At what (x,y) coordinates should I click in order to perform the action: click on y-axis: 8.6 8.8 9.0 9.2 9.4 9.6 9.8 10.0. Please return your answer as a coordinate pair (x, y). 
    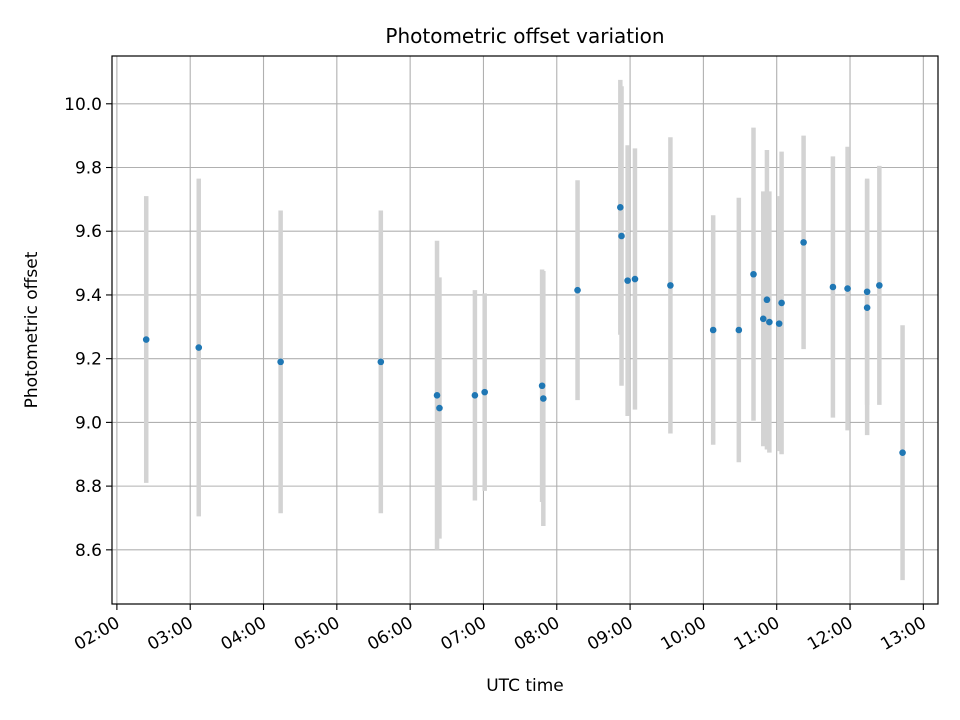
    Looking at the image, I should click on (88, 328).